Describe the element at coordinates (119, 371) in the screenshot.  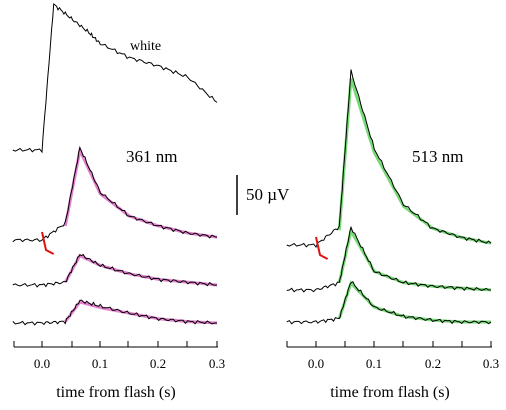
I see `x-axis-left: 0.0 0.1 0.2 0.3 time from flash (s)` at that location.